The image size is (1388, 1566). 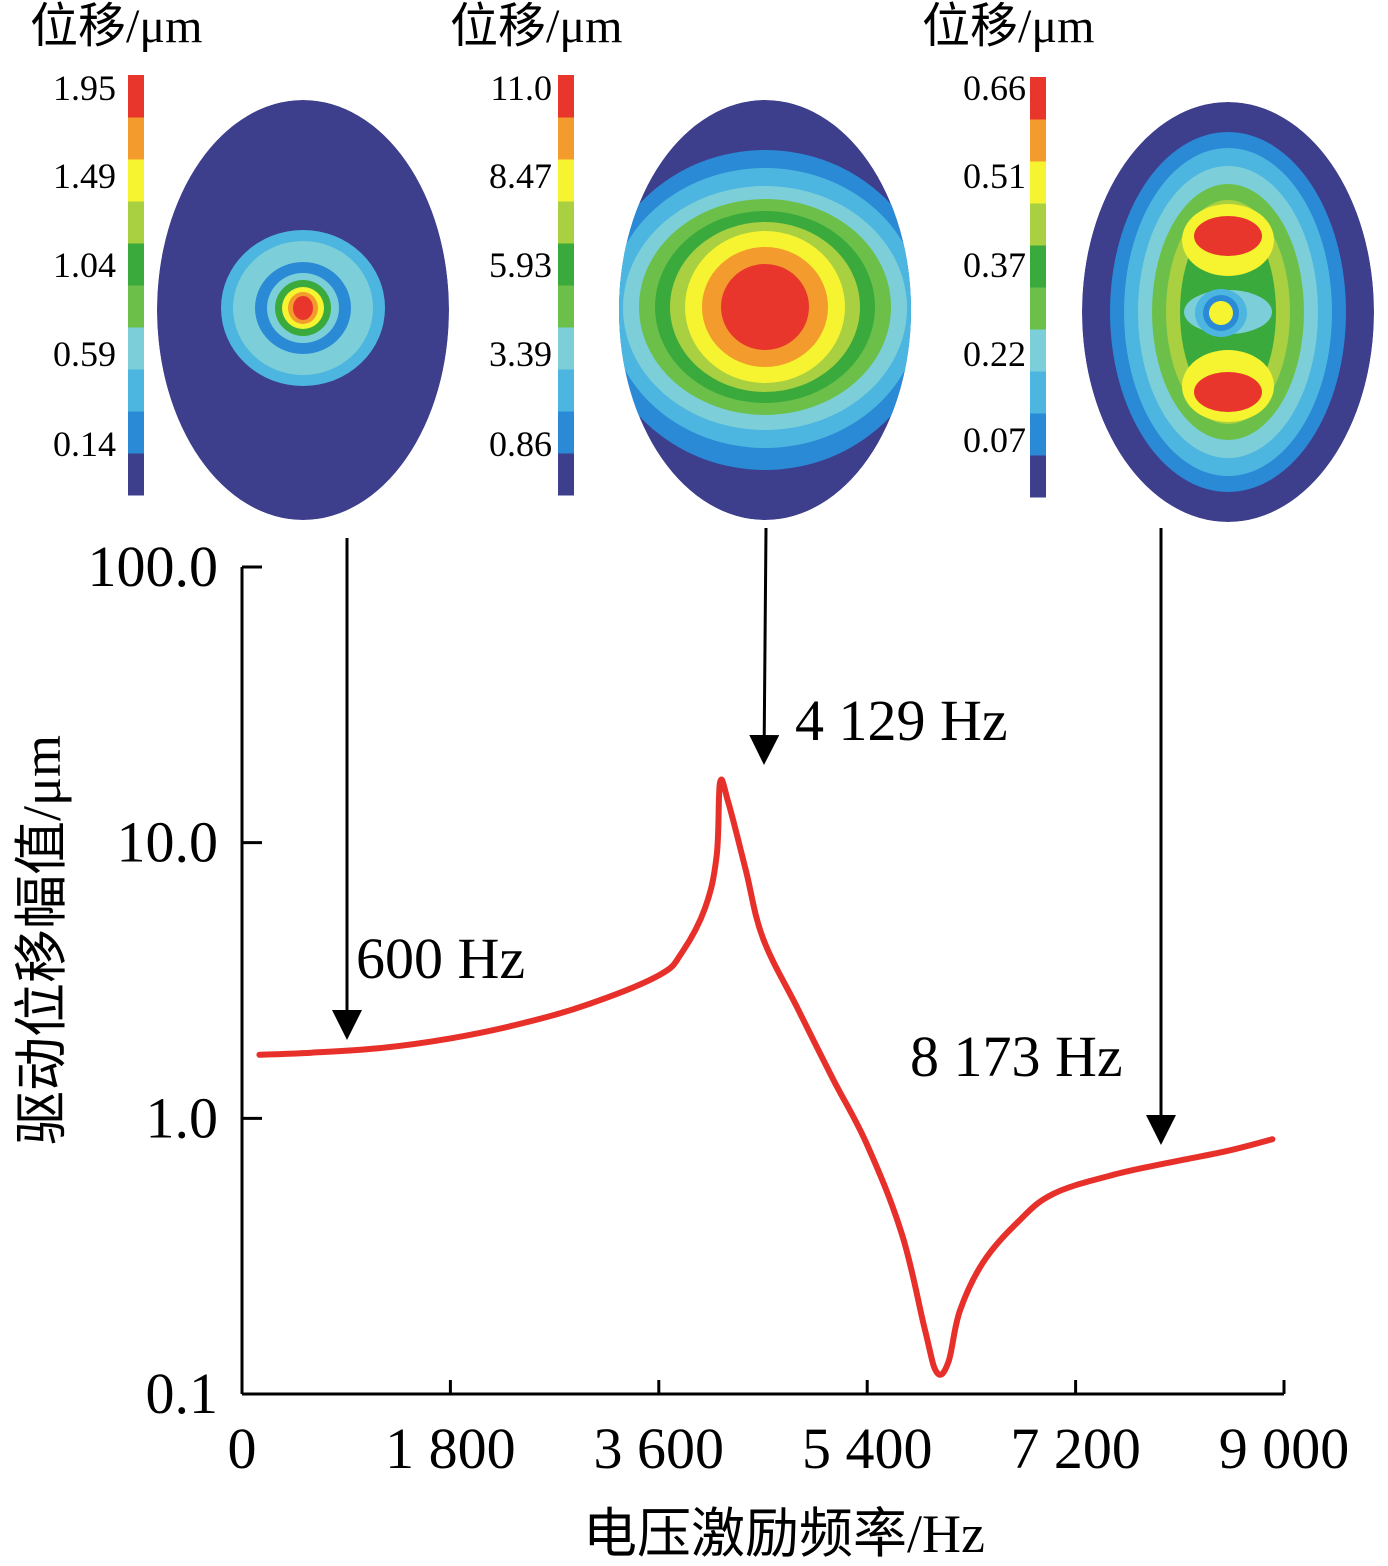 I want to click on x-tick-label: 1 800, so click(x=450, y=1448).